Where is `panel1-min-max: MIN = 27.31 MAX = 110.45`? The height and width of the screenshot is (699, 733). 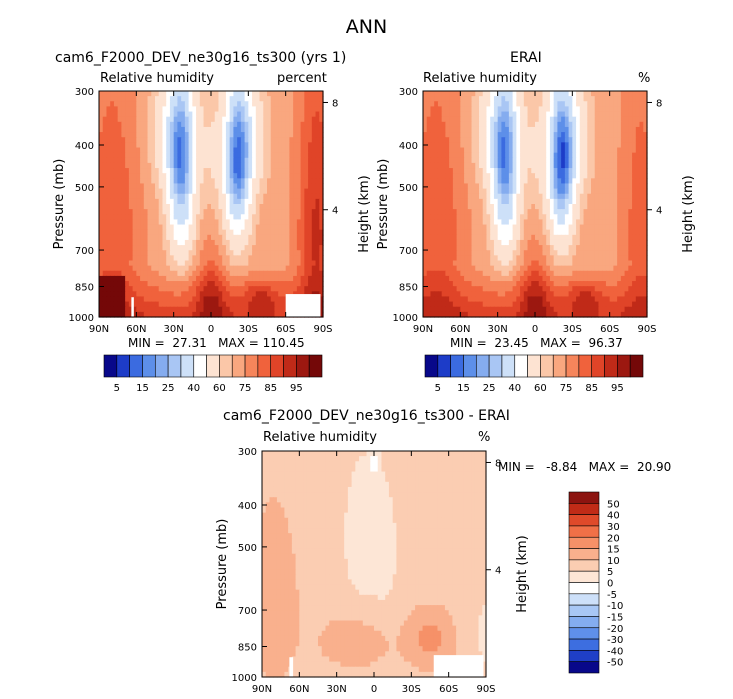 panel1-min-max: MIN = 27.31 MAX = 110.45 is located at coordinates (216, 343).